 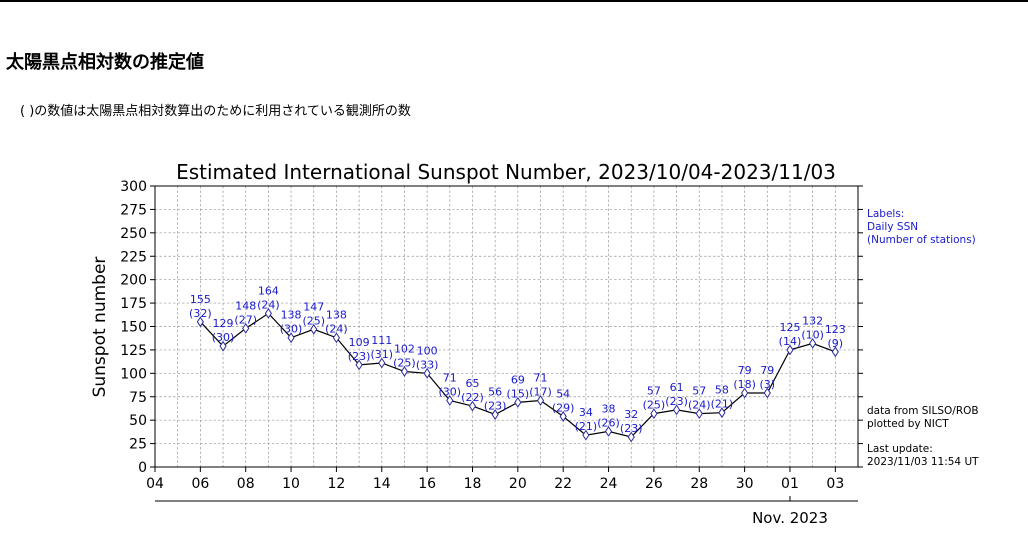 What do you see at coordinates (540, 391) in the screenshot?
I see `stations-label: (17)` at bounding box center [540, 391].